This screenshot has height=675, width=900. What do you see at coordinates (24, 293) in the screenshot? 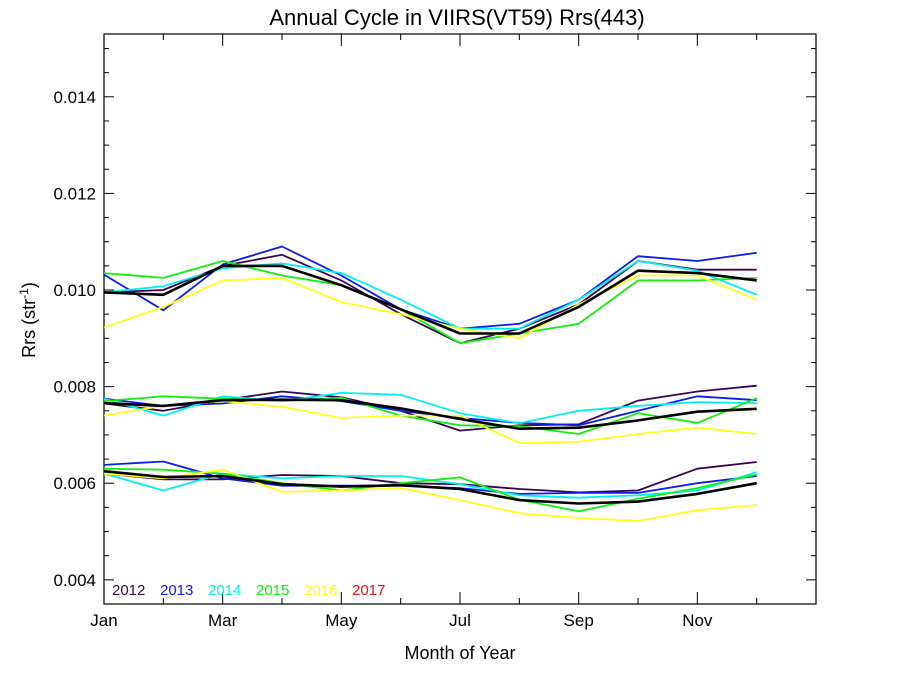
I see `y-axis-title-sup: -1` at bounding box center [24, 293].